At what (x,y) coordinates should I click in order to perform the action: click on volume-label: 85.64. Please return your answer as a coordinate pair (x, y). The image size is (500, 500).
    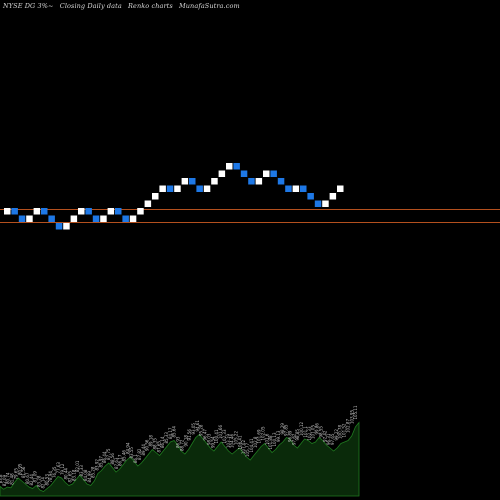
    Looking at the image, I should click on (174, 432).